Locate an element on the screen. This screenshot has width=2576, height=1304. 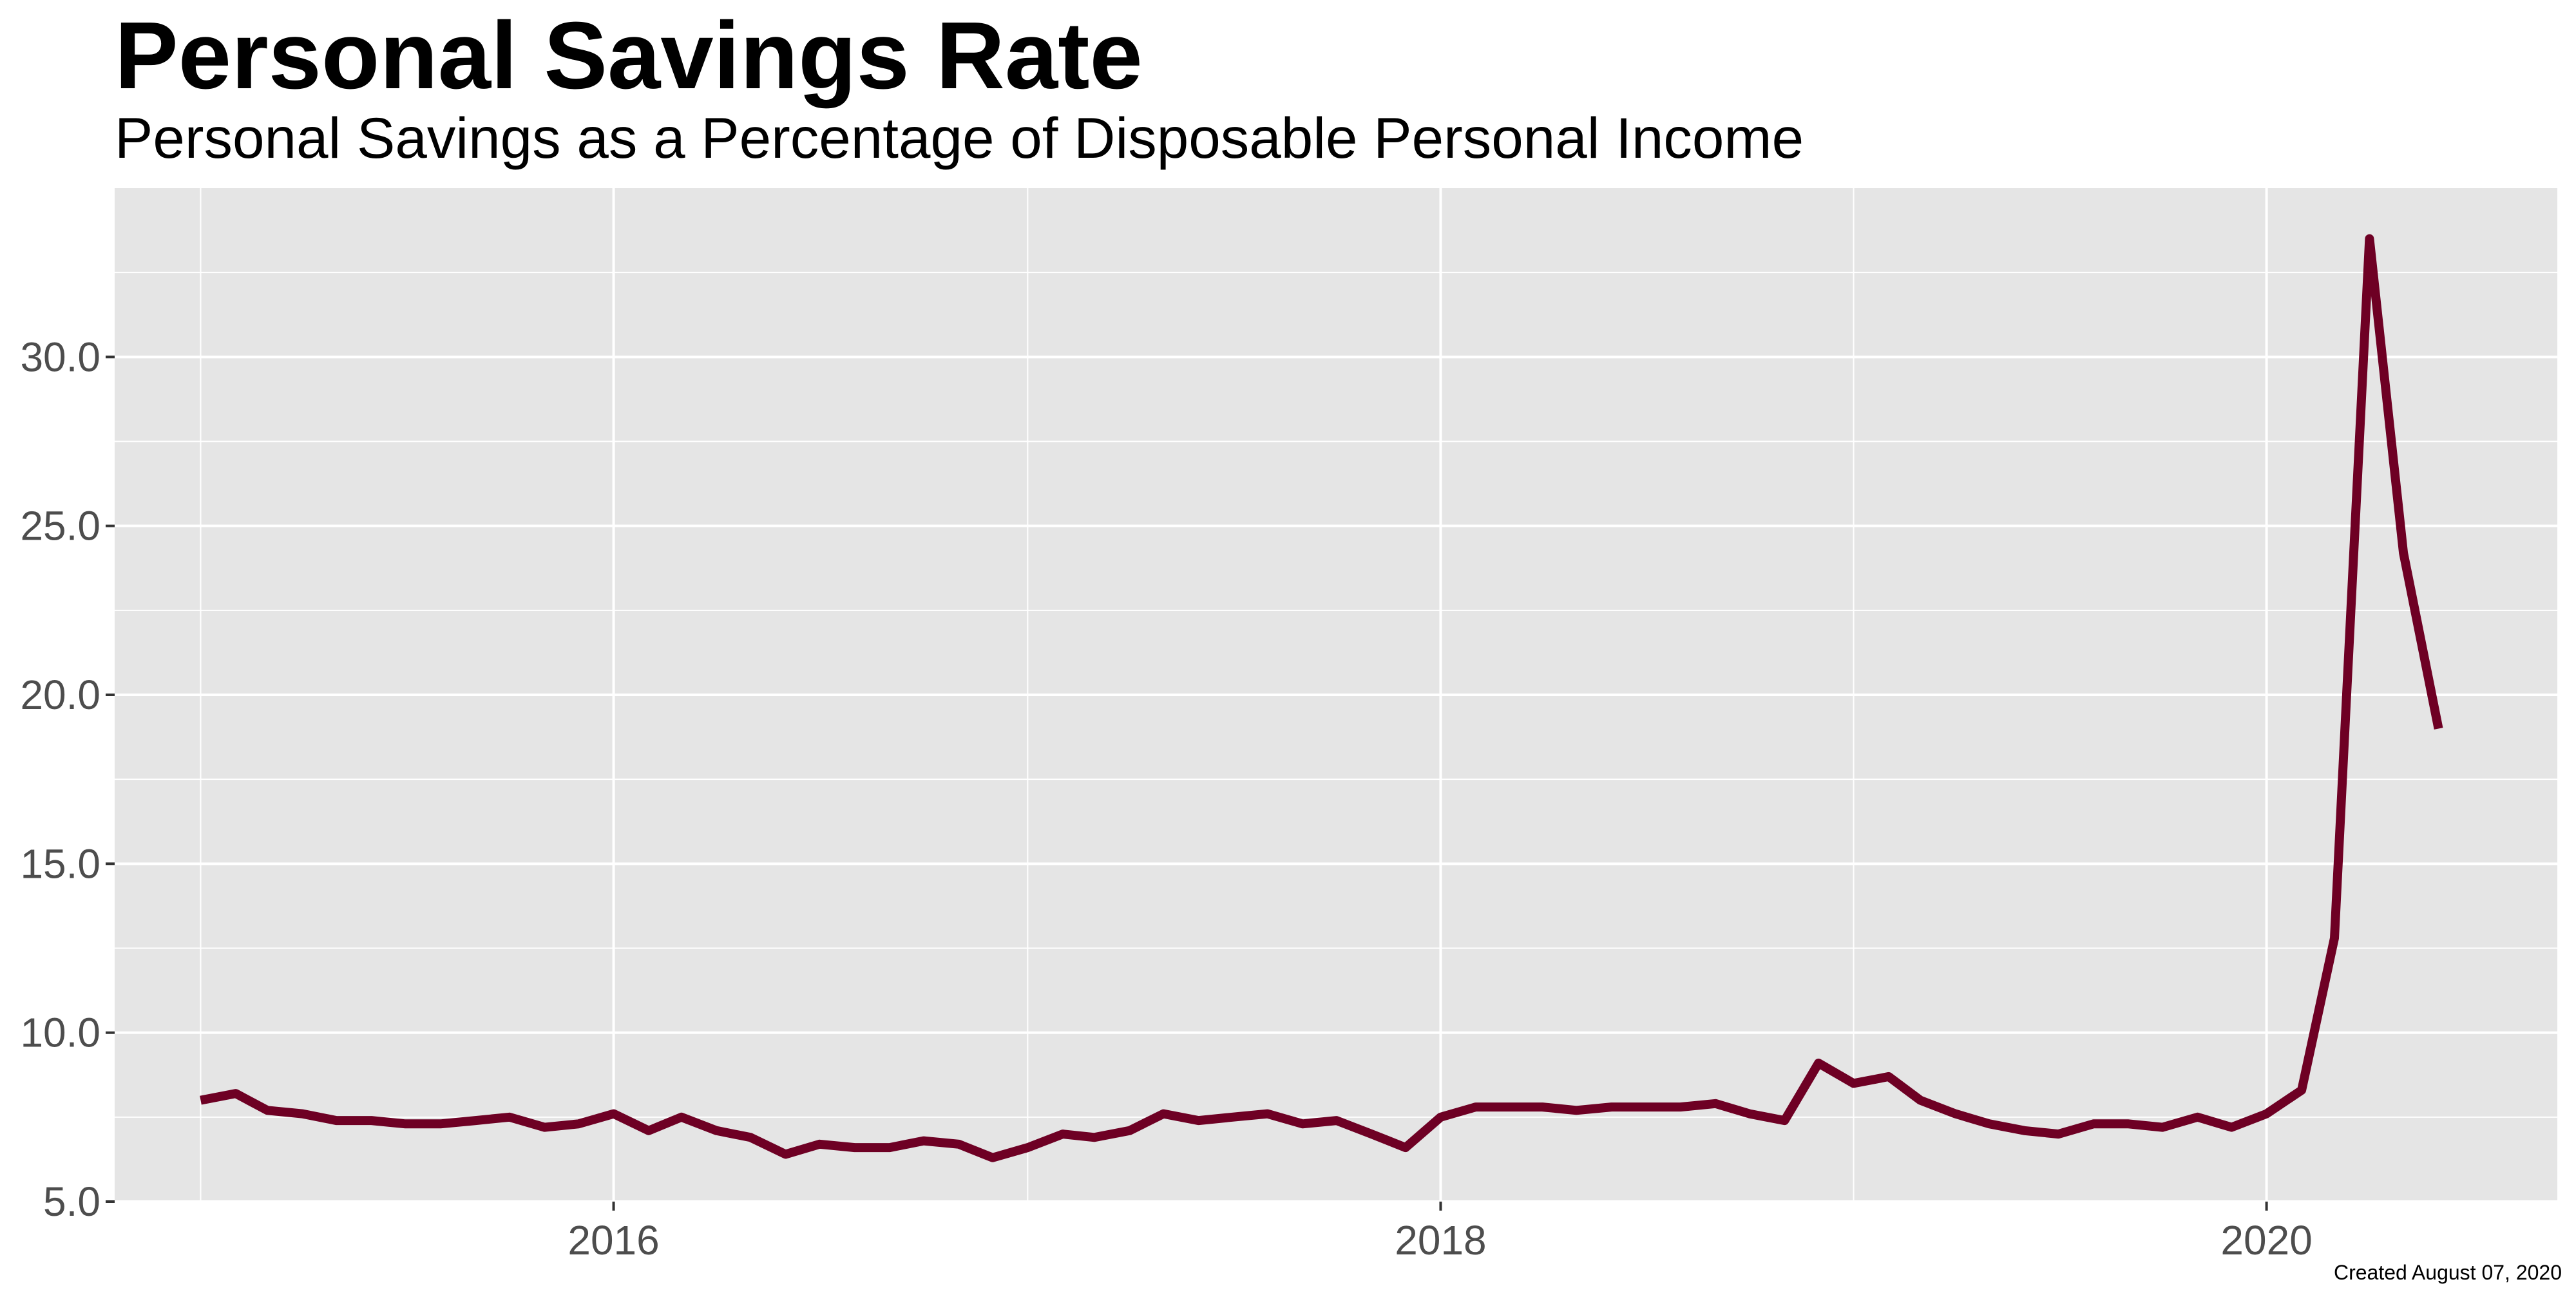
chart-title: Personal Savings Rate is located at coordinates (629, 56).